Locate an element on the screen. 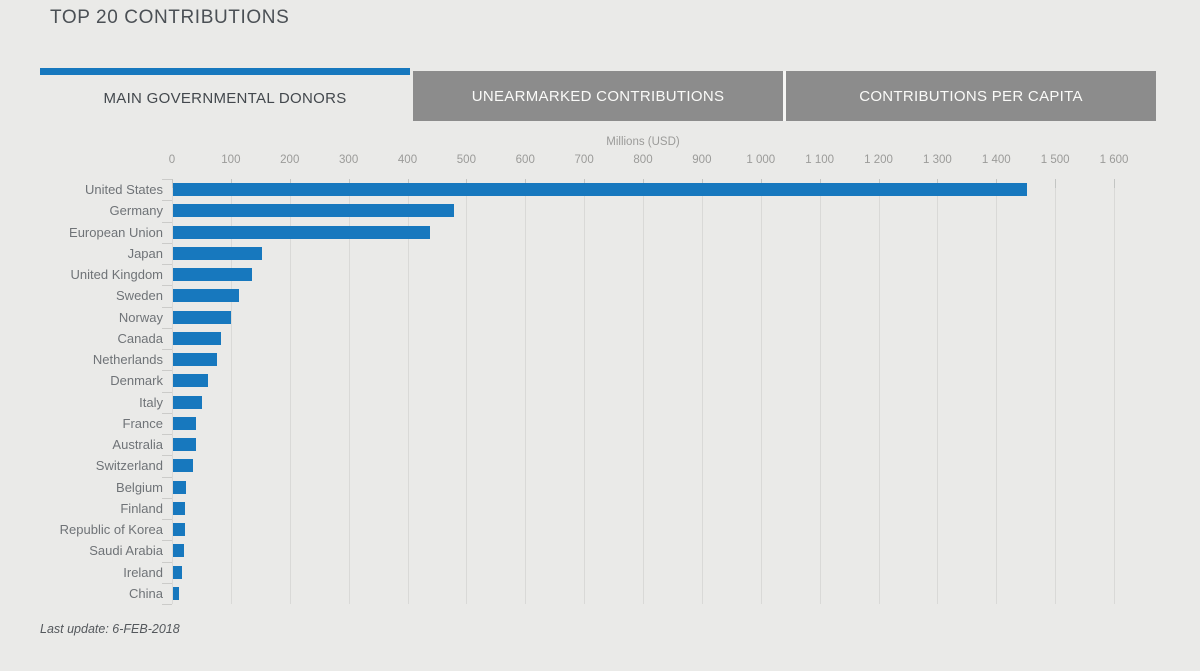 Image resolution: width=1200 pixels, height=671 pixels. bar-ireland is located at coordinates (177, 572).